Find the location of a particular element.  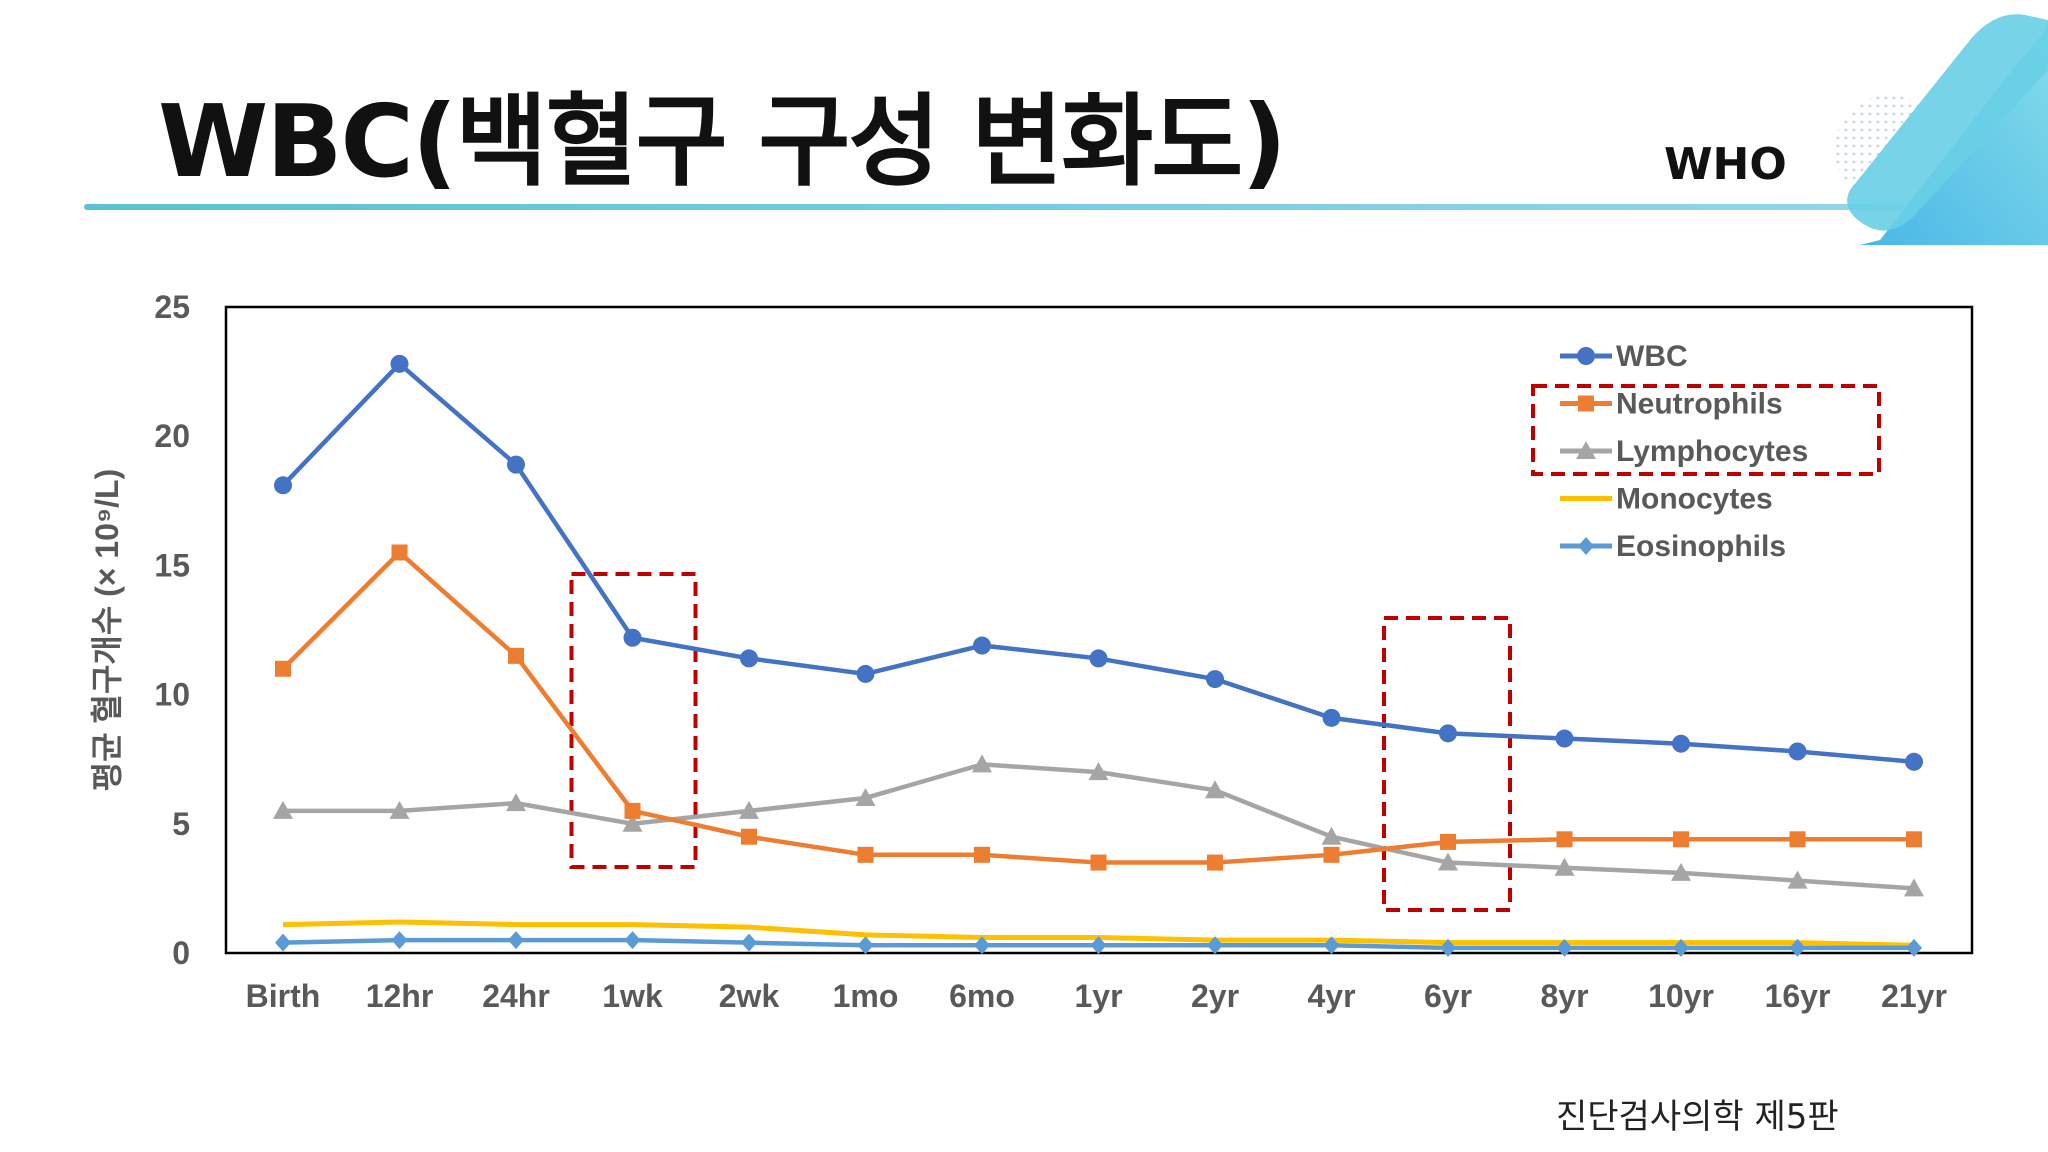

legend-item-neutrophils: Neutrophils is located at coordinates (1671, 404).